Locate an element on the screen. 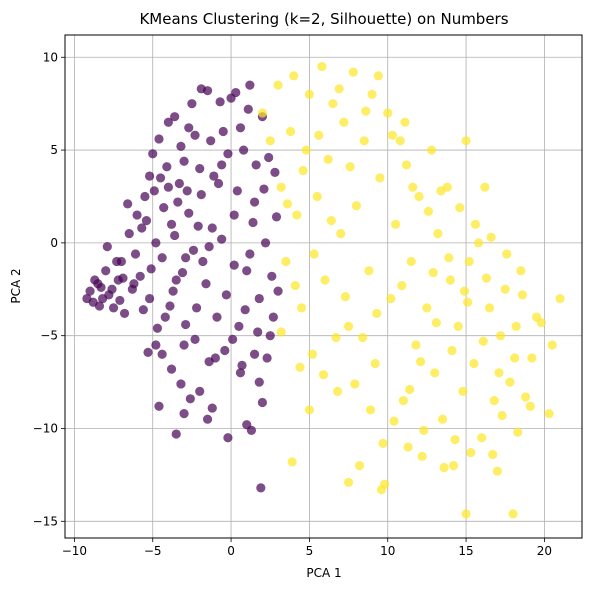 The width and height of the screenshot is (590, 590). y-tick-label: −5 is located at coordinates (49, 336).